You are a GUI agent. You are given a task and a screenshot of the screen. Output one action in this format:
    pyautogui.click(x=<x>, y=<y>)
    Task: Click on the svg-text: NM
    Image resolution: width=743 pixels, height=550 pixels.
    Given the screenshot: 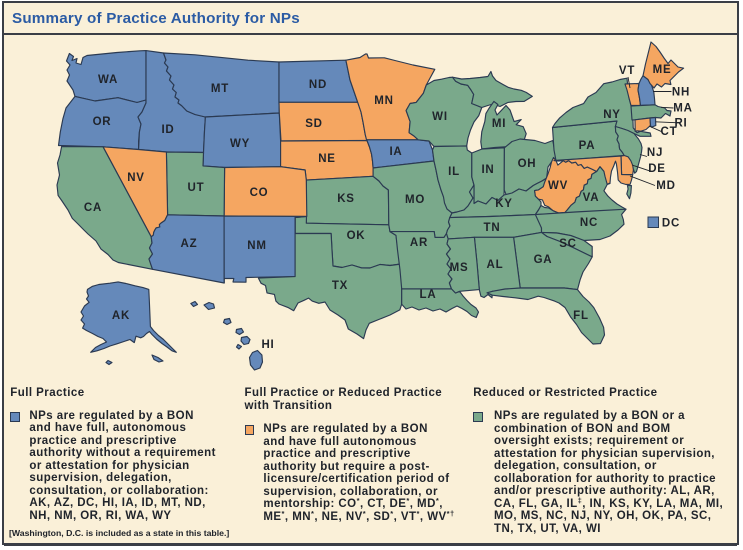 What is the action you would take?
    pyautogui.click(x=257, y=246)
    